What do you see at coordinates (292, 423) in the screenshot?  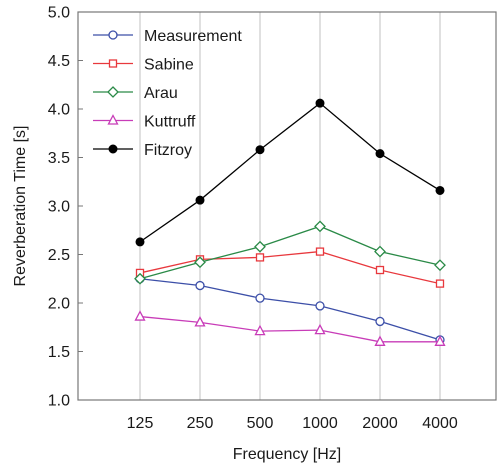 I see `x-tick-labels: 125 250 500 1000 2000 4000` at bounding box center [292, 423].